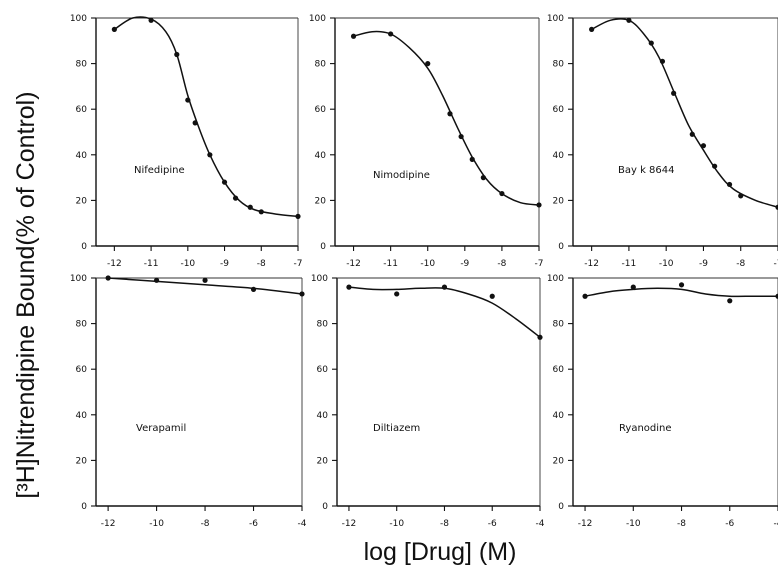 Image resolution: width=778 pixels, height=574 pixels. I want to click on drug-label: Verapamil, so click(161, 428).